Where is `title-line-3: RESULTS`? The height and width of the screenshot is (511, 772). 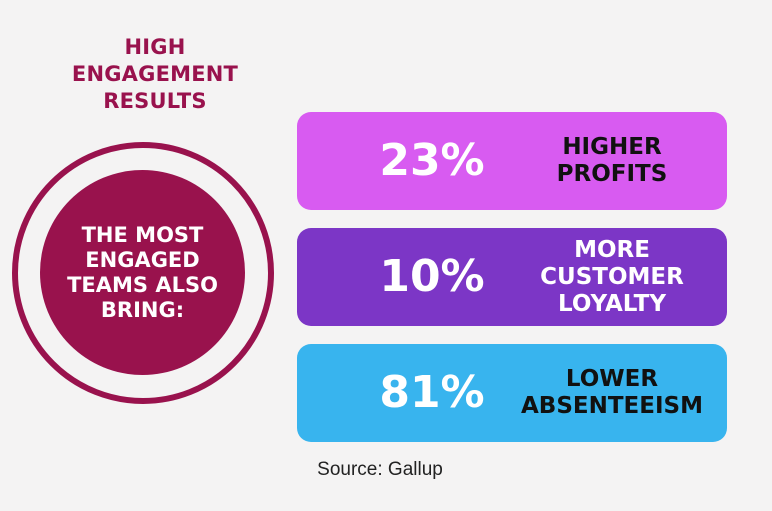
title-line-3: RESULTS is located at coordinates (155, 101).